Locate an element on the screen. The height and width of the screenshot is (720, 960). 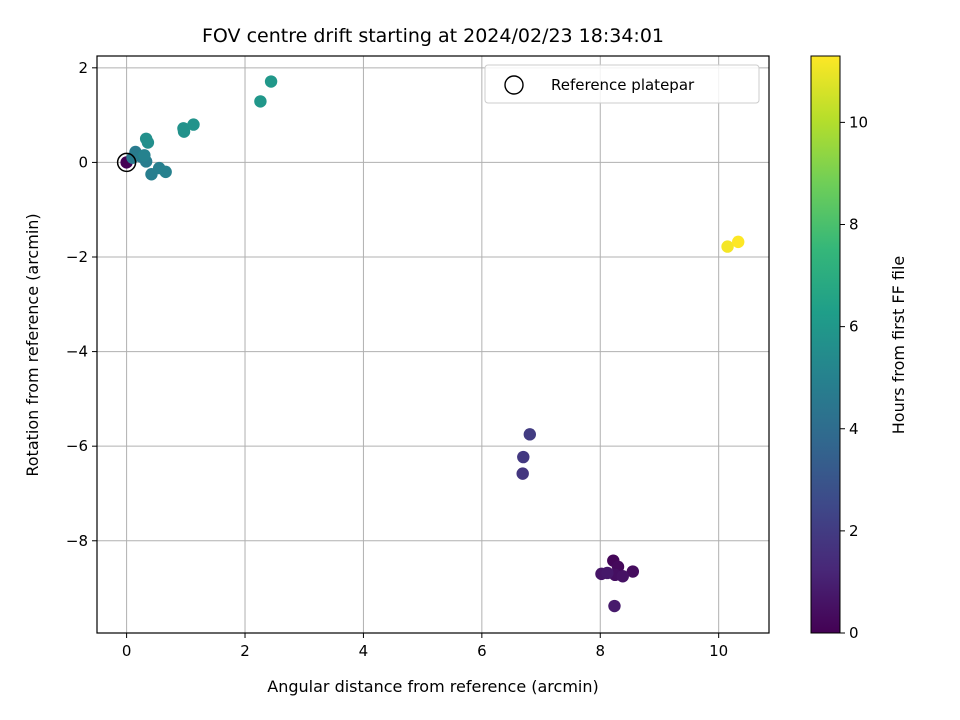
colorbar-tick-label: 6 is located at coordinates (854, 327).